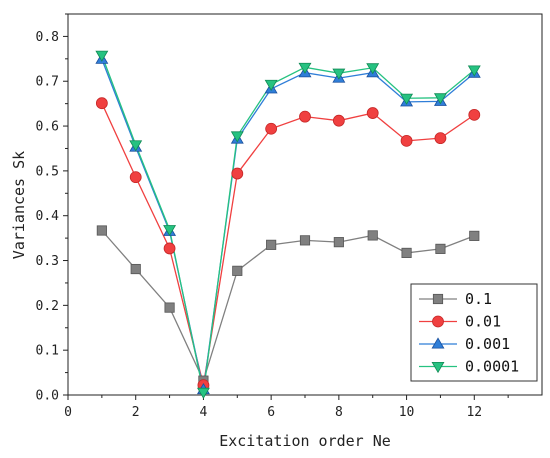  I want to click on legend-label: 0.001, so click(487, 344).